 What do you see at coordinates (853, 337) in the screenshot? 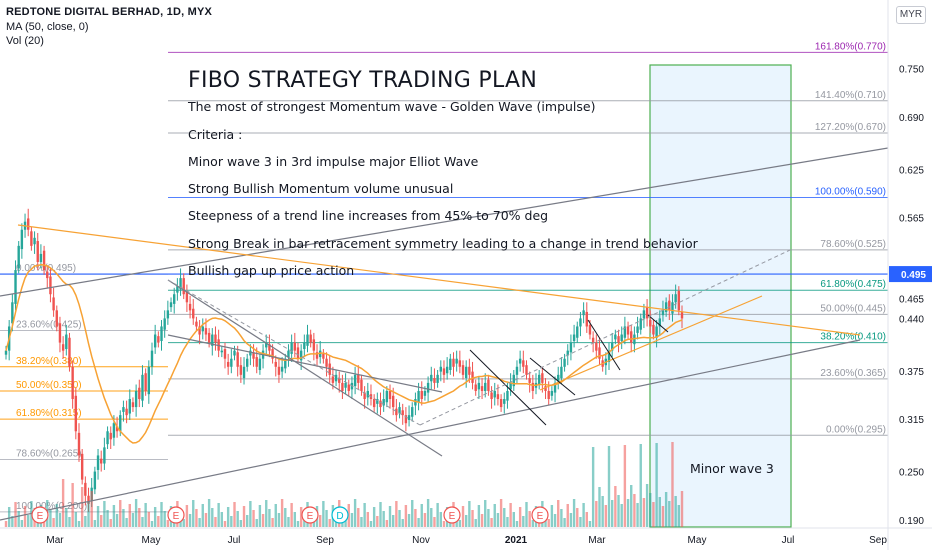
I see `fib-level-label: 38.20%(0.410)` at bounding box center [853, 337].